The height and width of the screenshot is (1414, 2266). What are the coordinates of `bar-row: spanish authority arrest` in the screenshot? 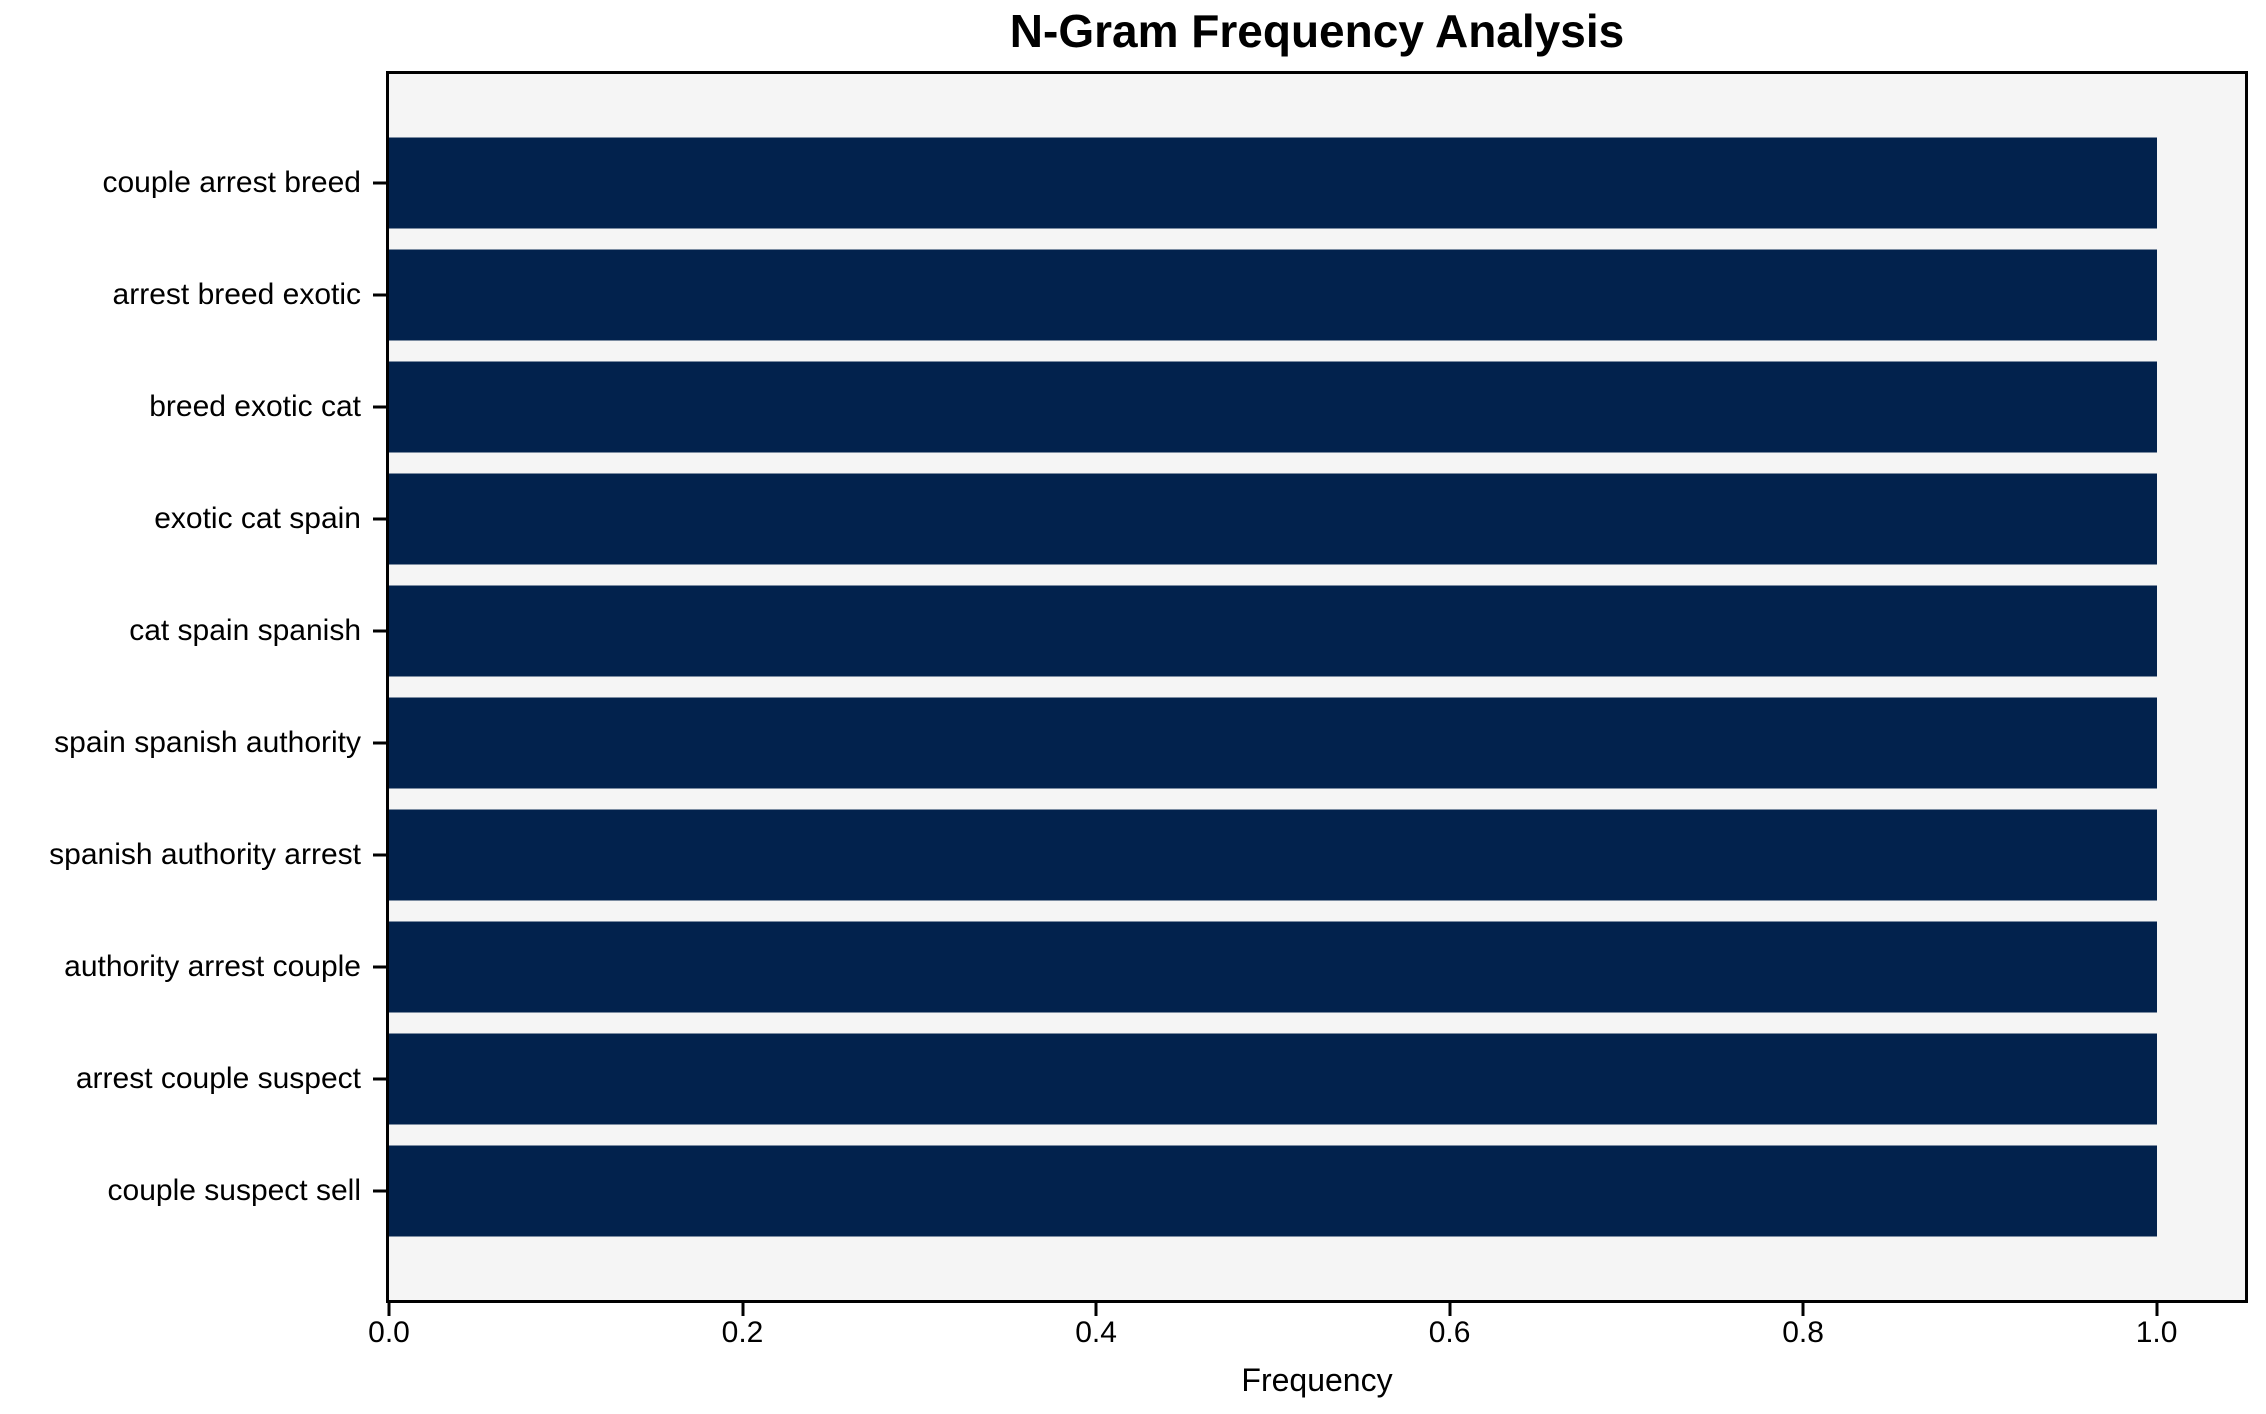 It's located at (1147, 855).